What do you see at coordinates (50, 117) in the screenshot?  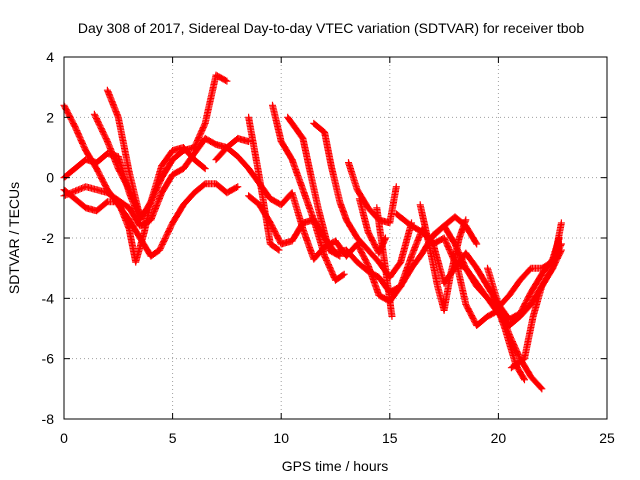 I see `y-tick-label: 2` at bounding box center [50, 117].